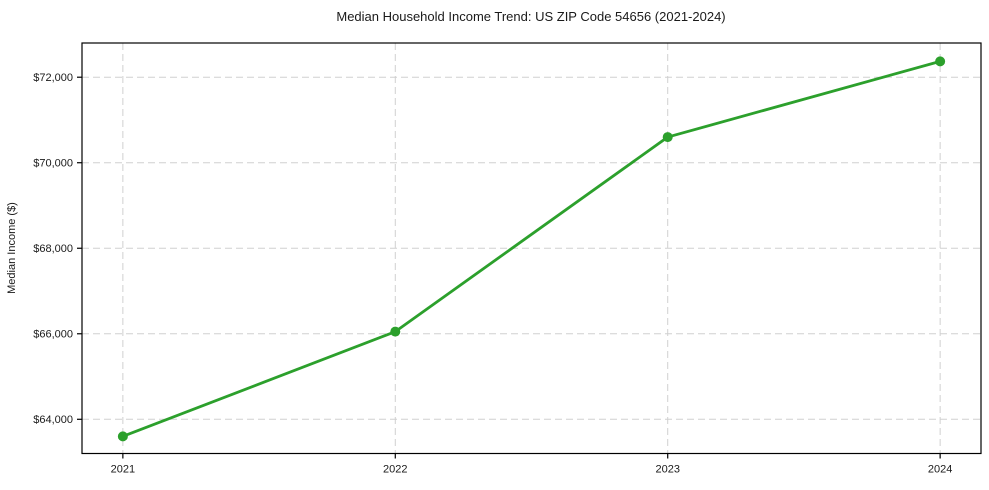  What do you see at coordinates (53, 249) in the screenshot?
I see `y-tick-label: $68,000` at bounding box center [53, 249].